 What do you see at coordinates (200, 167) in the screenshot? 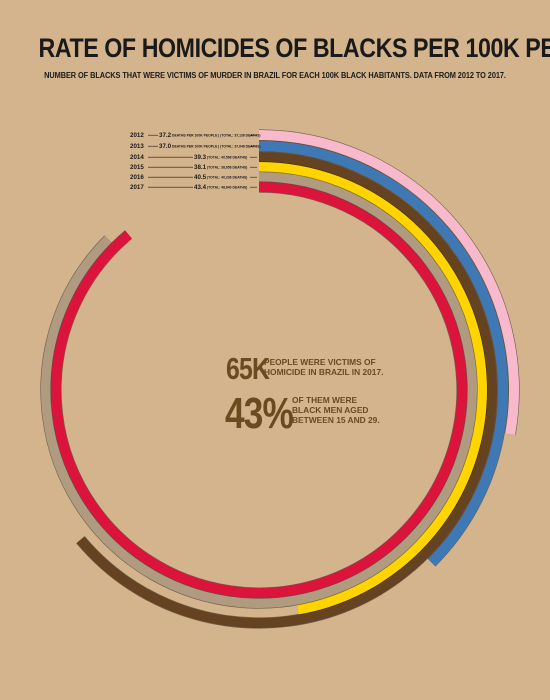
I see `label-value-2015: 38.1` at bounding box center [200, 167].